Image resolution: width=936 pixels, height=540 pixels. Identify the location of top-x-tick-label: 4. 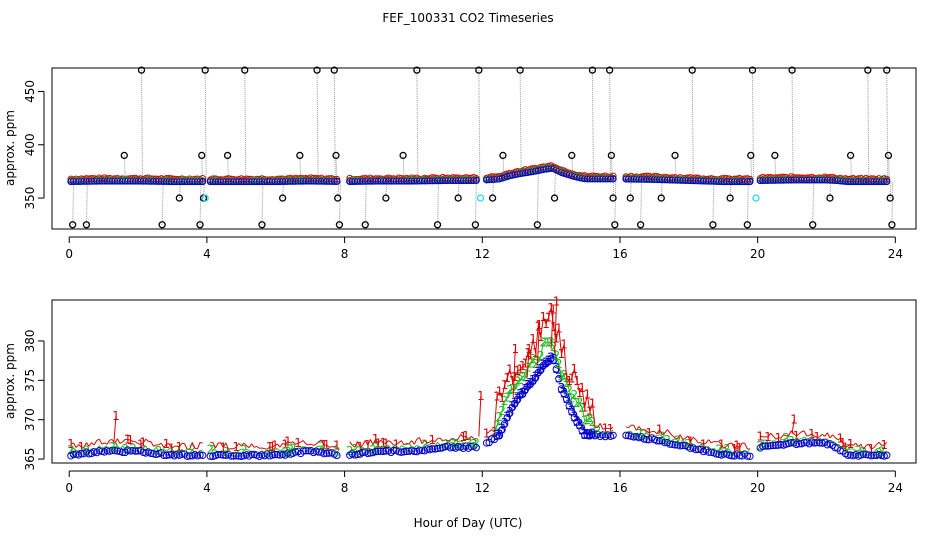
(207, 254).